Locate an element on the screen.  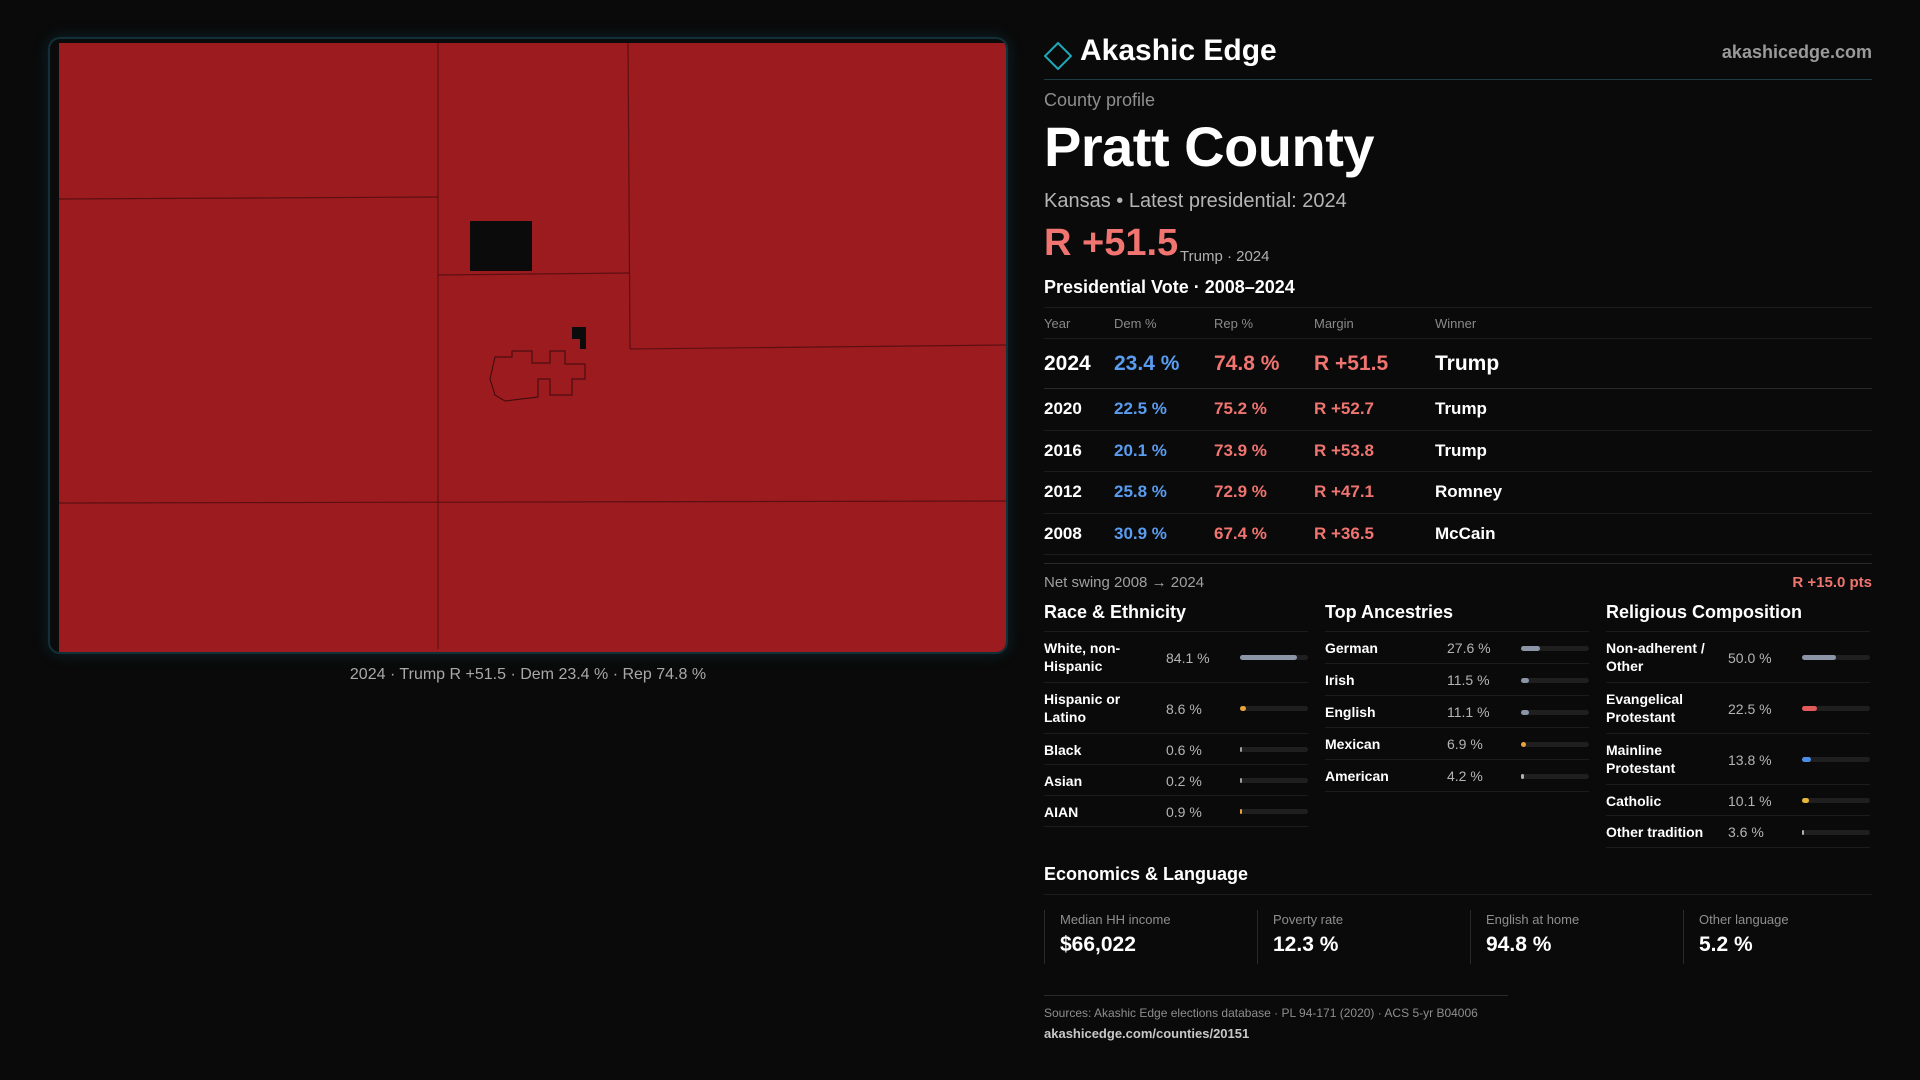
county-subtitle: Kansas • Latest presidential: 2024 is located at coordinates (1195, 201).